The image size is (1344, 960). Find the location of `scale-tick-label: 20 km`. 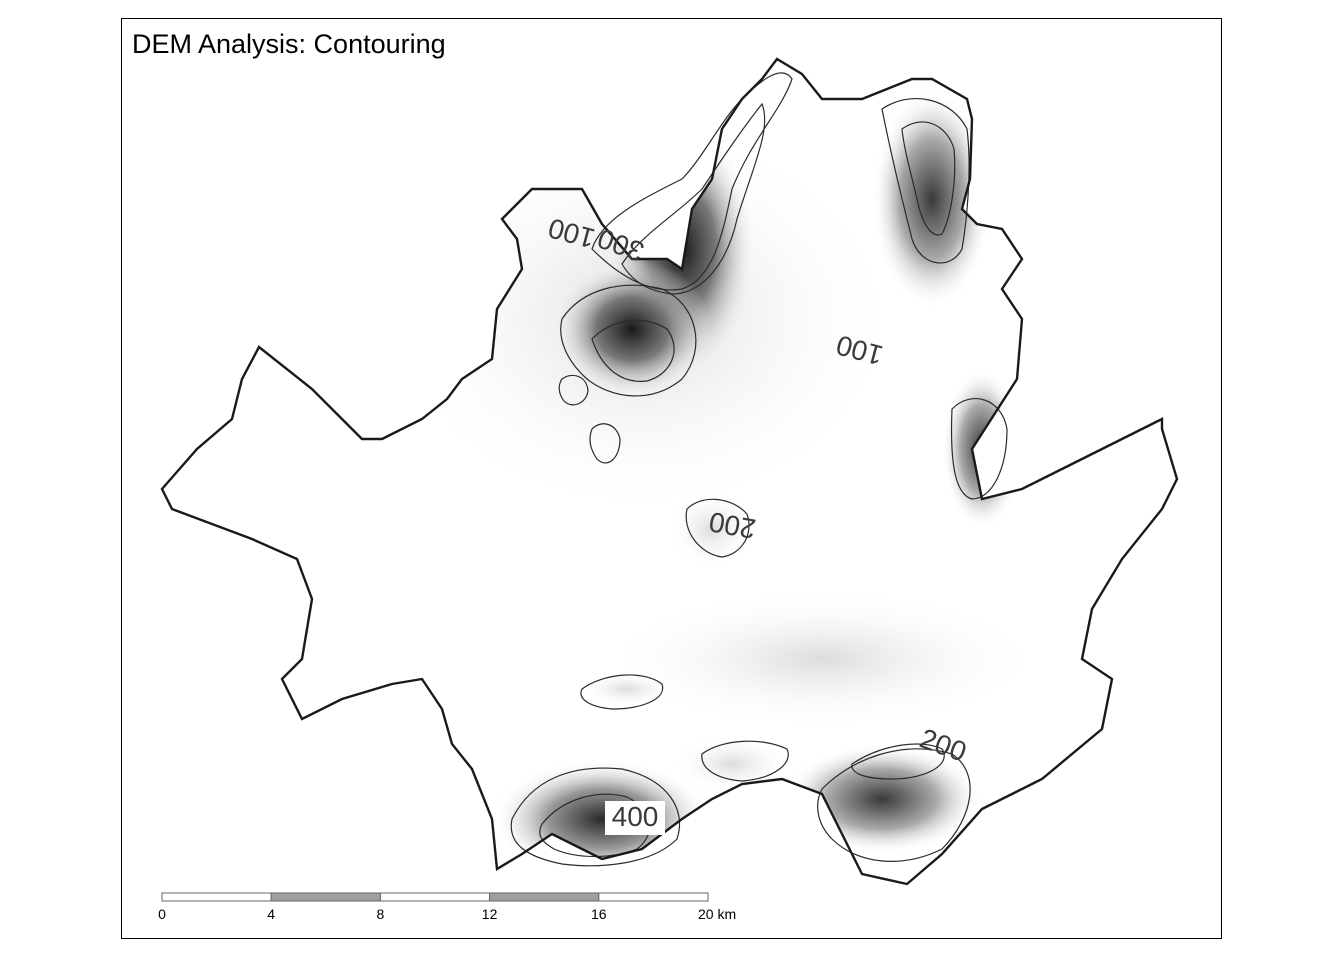

scale-tick-label: 20 km is located at coordinates (717, 914).